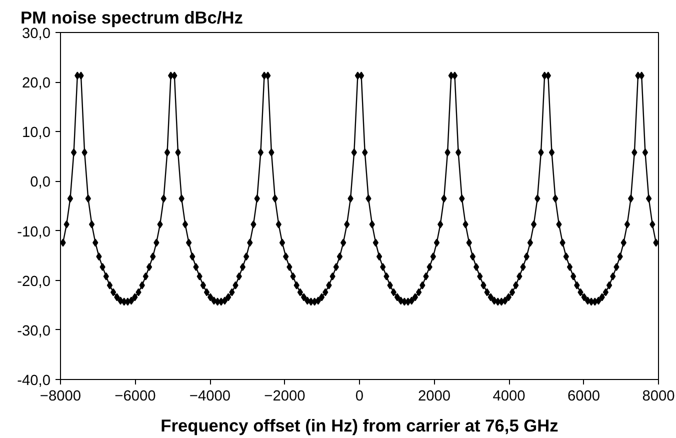 The width and height of the screenshot is (676, 438). I want to click on x-tick-label: 6000, so click(583, 396).